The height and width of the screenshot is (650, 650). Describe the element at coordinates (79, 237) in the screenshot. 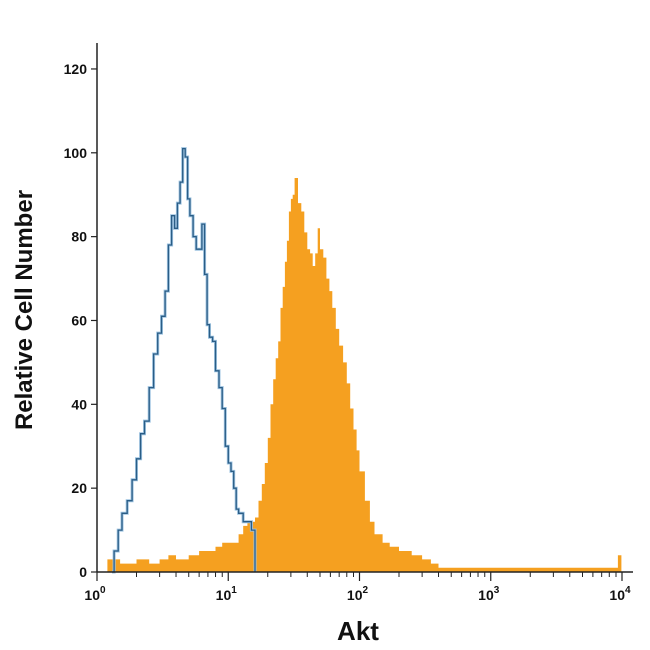

I see `y-tick-label: 80` at that location.